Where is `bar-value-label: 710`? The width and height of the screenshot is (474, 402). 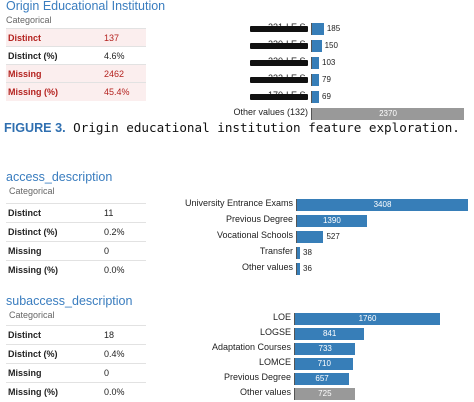 bar-value-label: 710 is located at coordinates (324, 363).